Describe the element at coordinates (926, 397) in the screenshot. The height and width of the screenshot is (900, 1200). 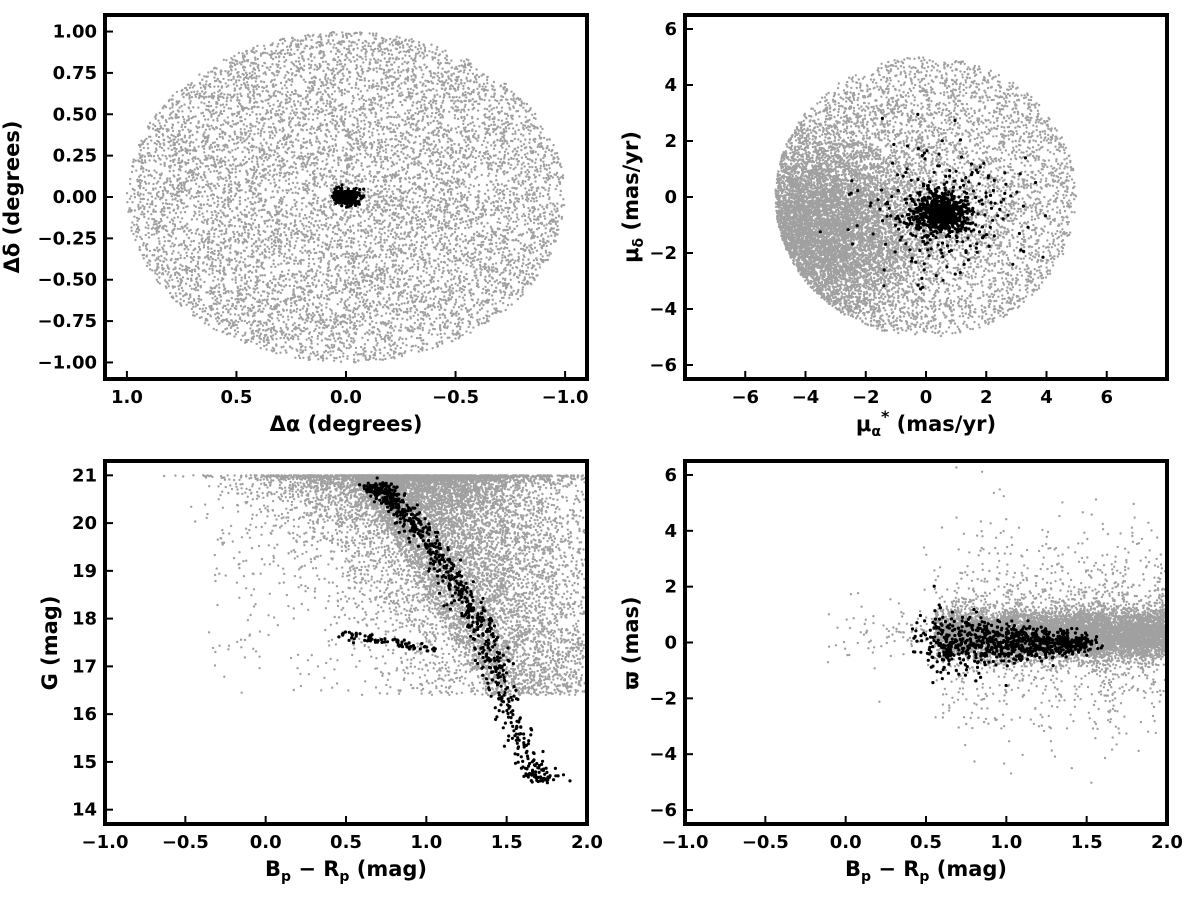
I see `pm-x-tick-label: 0` at that location.